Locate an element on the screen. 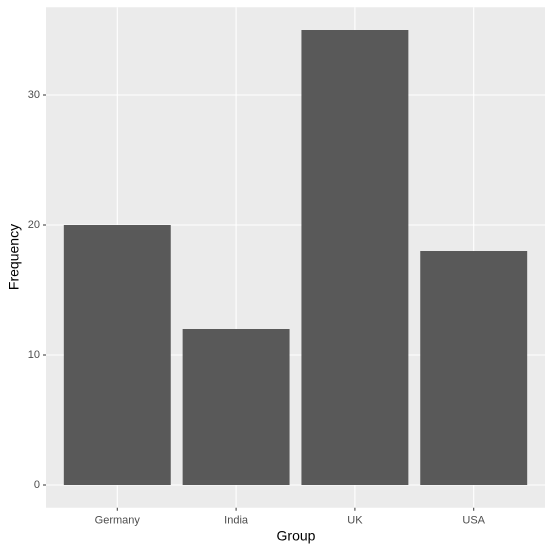  x-tick-label: UK is located at coordinates (355, 521).